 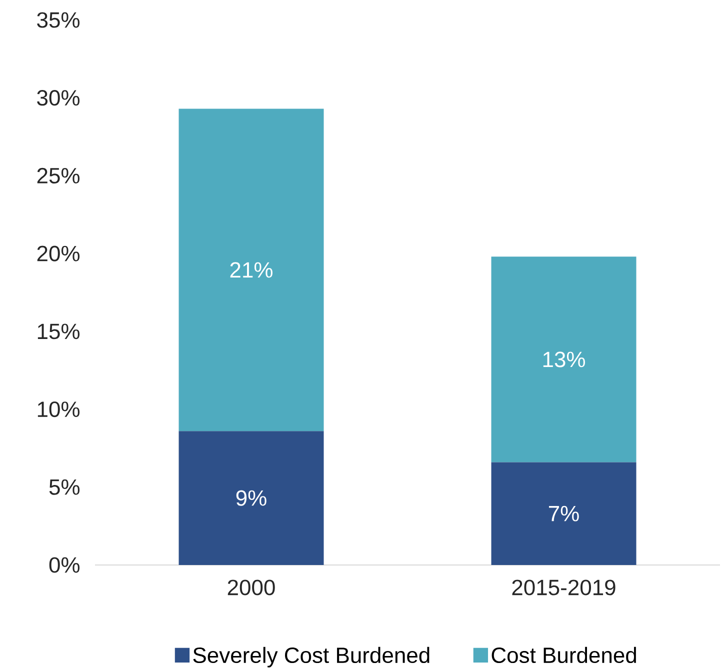 I want to click on legend-label: Cost Burdened, so click(x=564, y=655).